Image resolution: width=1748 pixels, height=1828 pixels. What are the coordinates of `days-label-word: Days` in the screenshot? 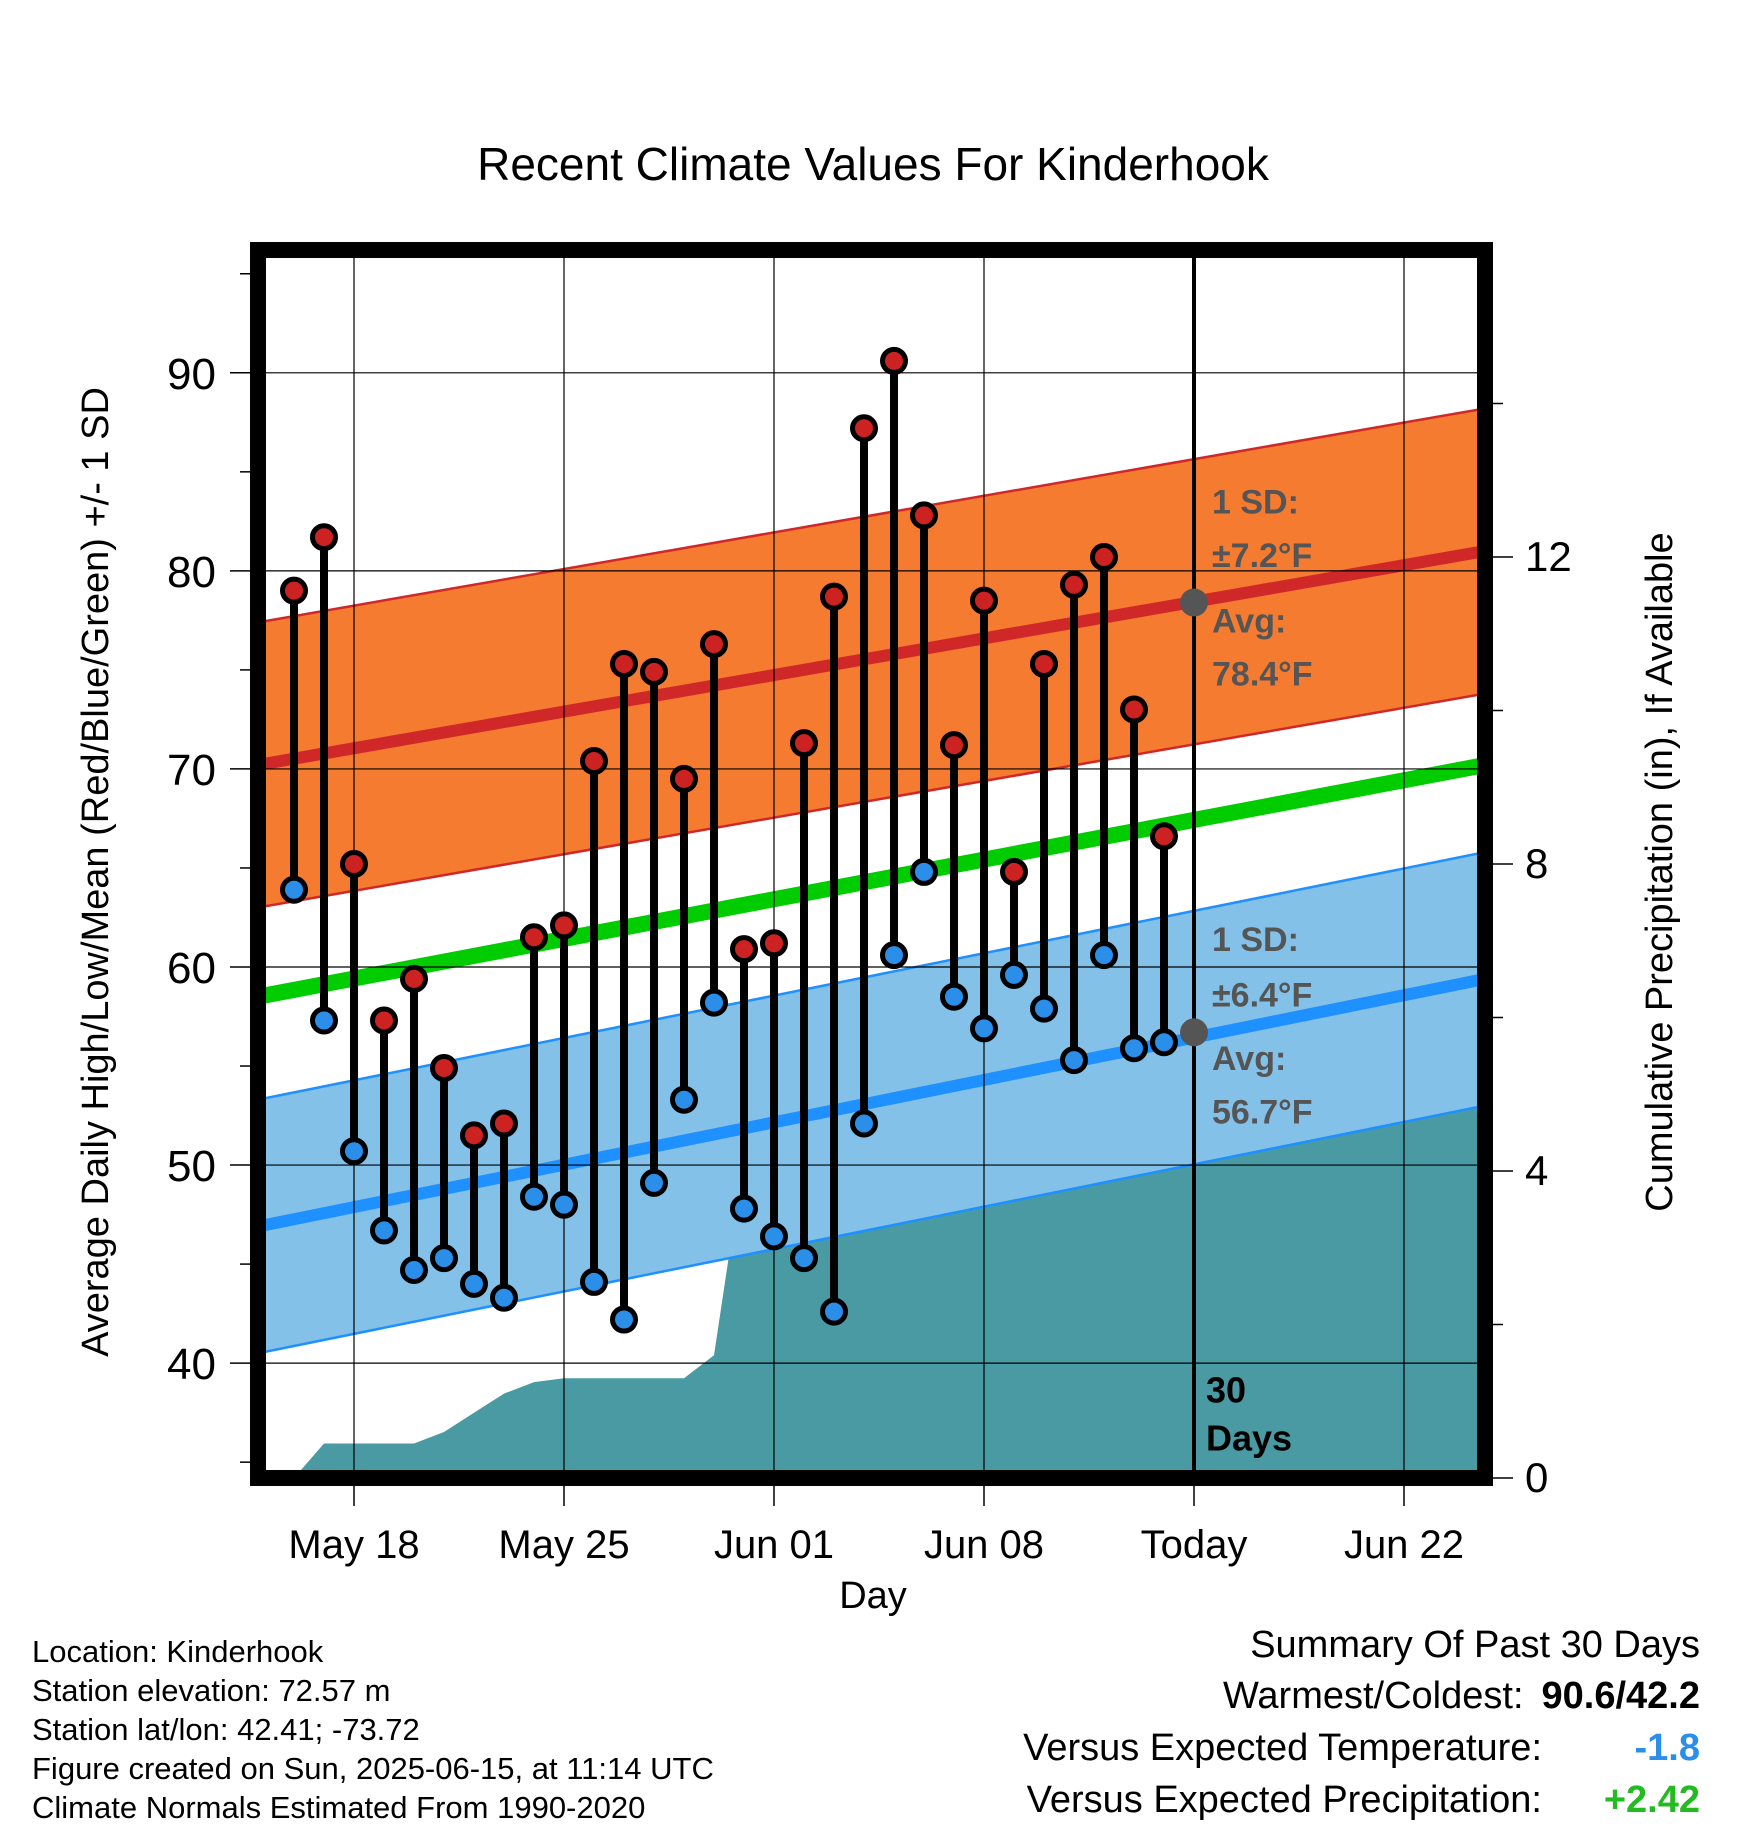 It's located at (1249, 1437).